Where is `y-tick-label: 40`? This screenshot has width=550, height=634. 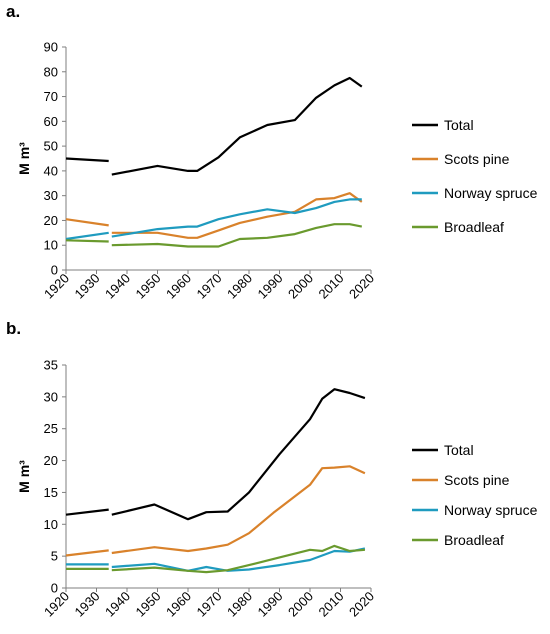
y-tick-label: 40 is located at coordinates (51, 170).